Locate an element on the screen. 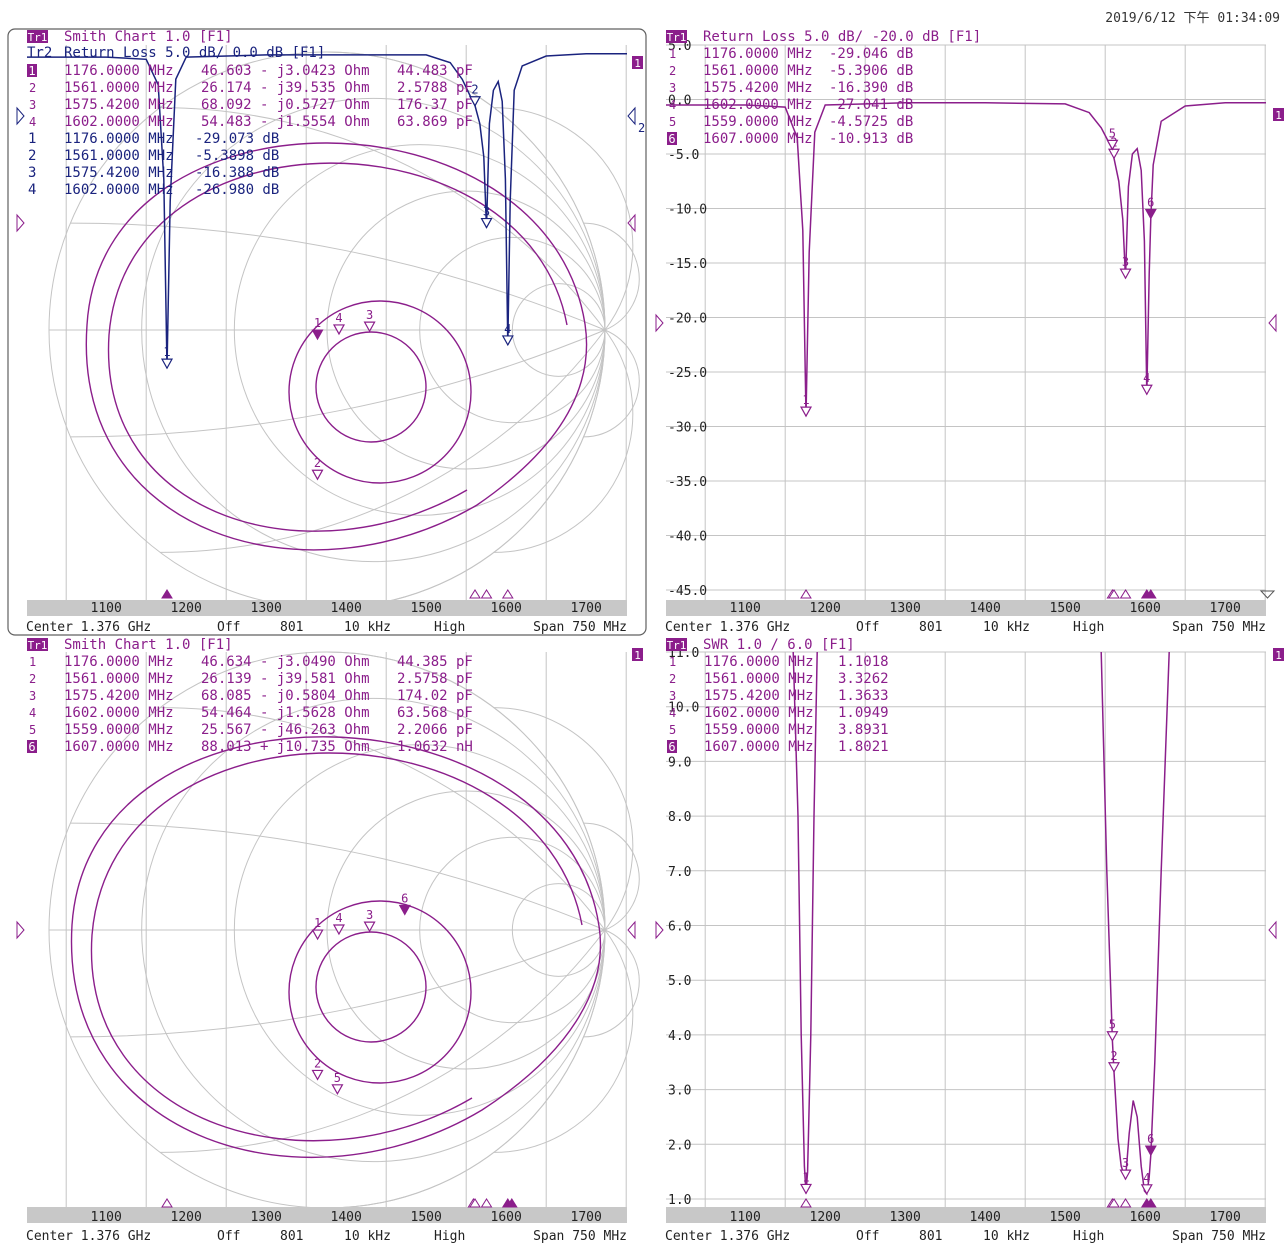 Image resolution: width=1284 pixels, height=1243 pixels. ref-badge-bg is located at coordinates (1278, 654).